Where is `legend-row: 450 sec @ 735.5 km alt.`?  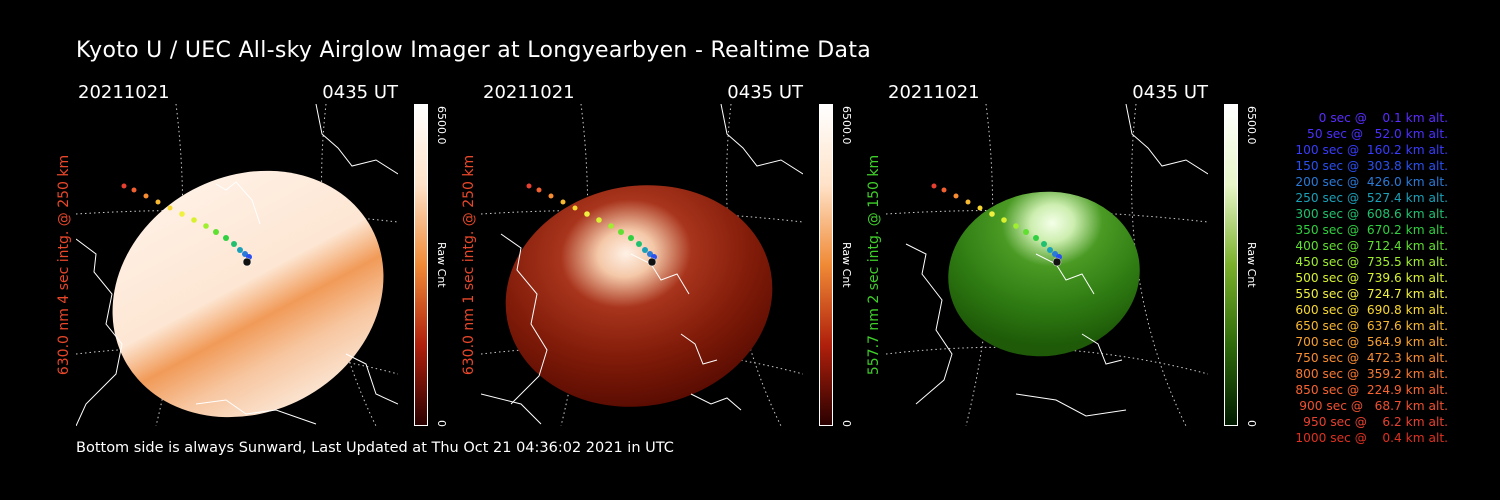 legend-row: 450 sec @ 735.5 km alt. is located at coordinates (1369, 262).